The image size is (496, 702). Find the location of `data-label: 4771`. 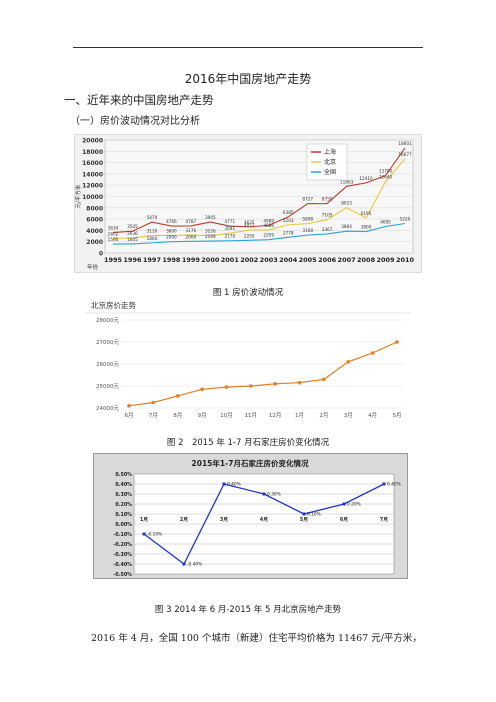

data-label: 4771 is located at coordinates (229, 221).